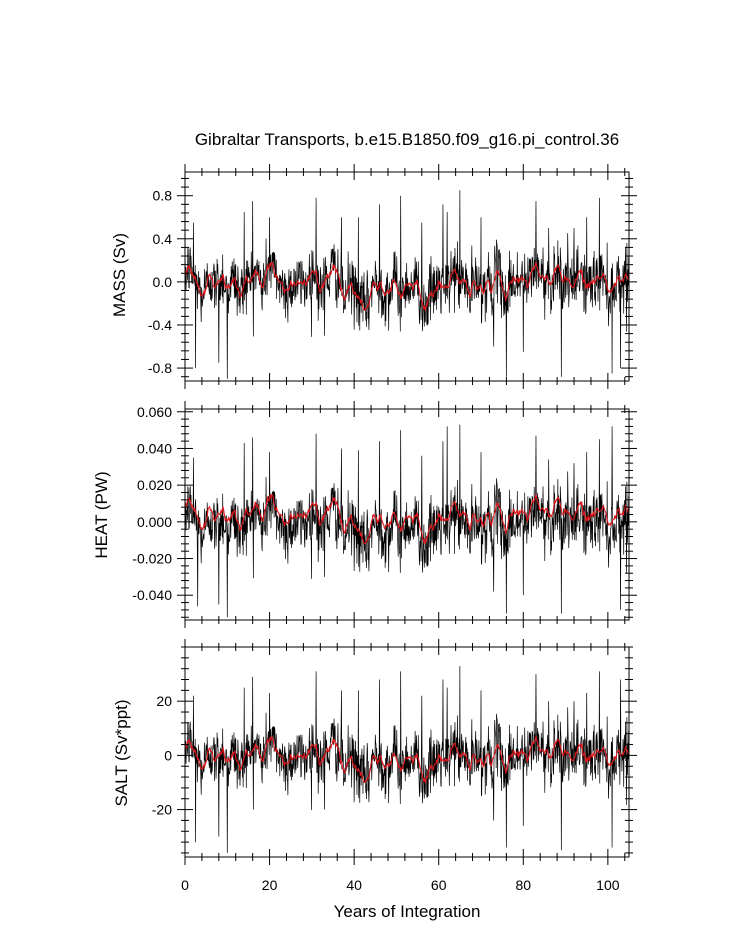 Image resolution: width=733 pixels, height=945 pixels. I want to click on y-tick-label: -0.040, so click(152, 595).